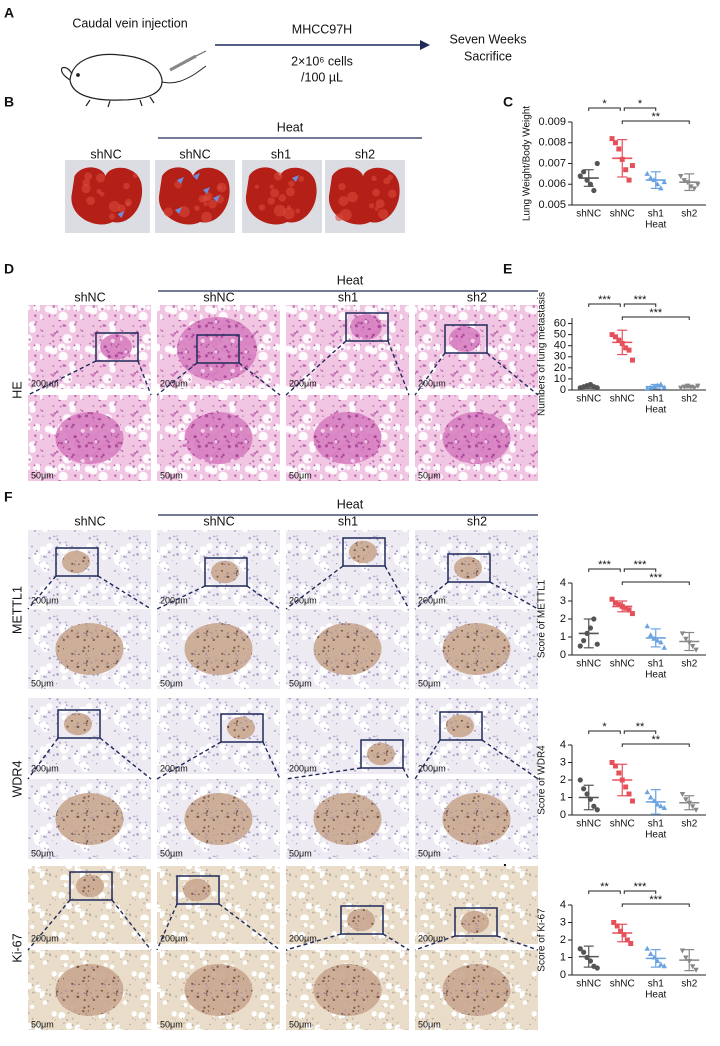 The image size is (720, 1046). Describe the element at coordinates (425, 45) in the screenshot. I see `arrow-head` at that location.